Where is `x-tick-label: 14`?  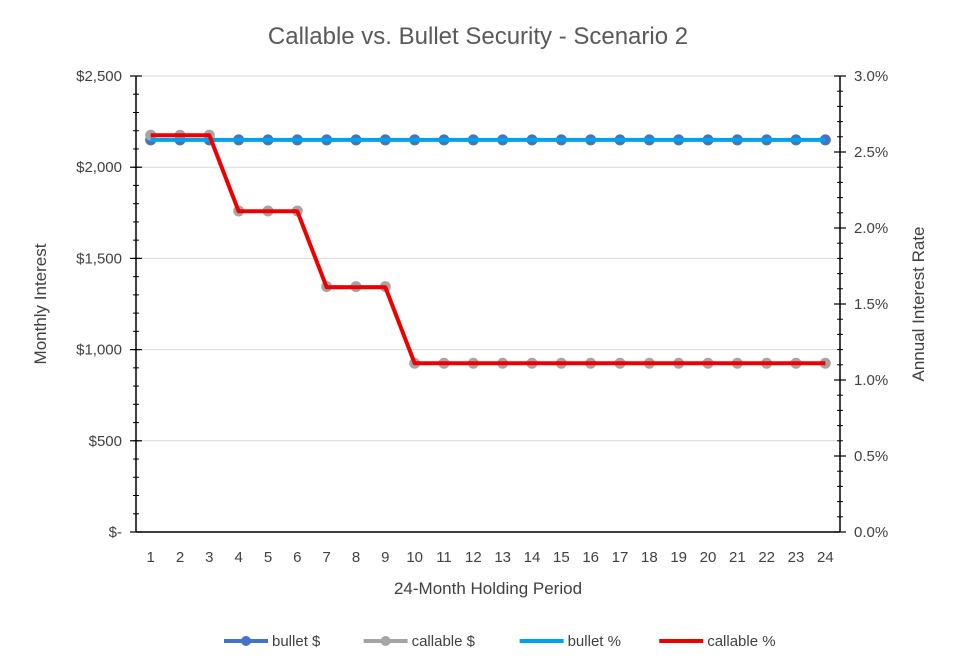
x-tick-label: 14 is located at coordinates (532, 557).